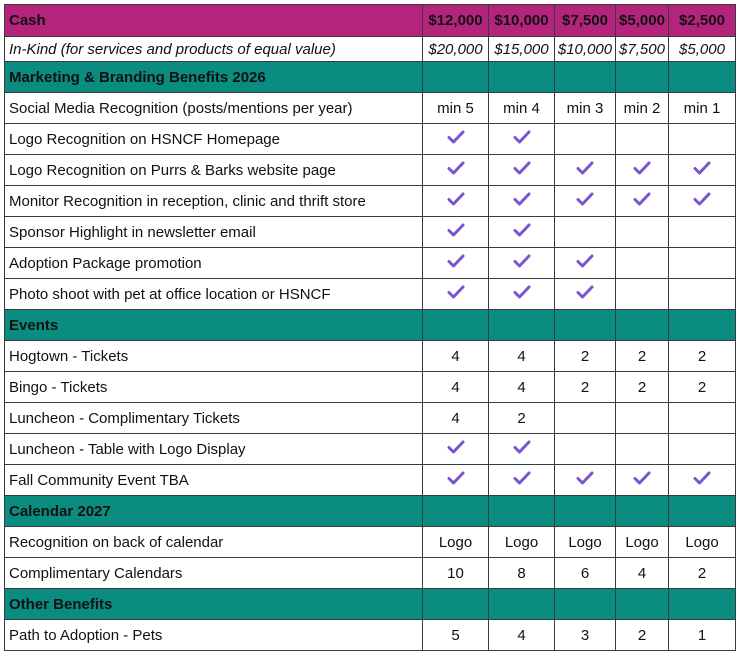 Image resolution: width=741 pixels, height=651 pixels. What do you see at coordinates (585, 108) in the screenshot?
I see `benefit-value: min 3` at bounding box center [585, 108].